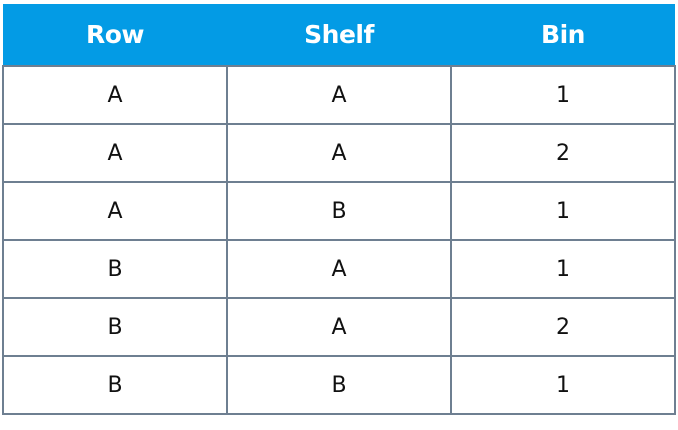 The height and width of the screenshot is (430, 678). I want to click on header-bin-col: Bin, so click(563, 35).